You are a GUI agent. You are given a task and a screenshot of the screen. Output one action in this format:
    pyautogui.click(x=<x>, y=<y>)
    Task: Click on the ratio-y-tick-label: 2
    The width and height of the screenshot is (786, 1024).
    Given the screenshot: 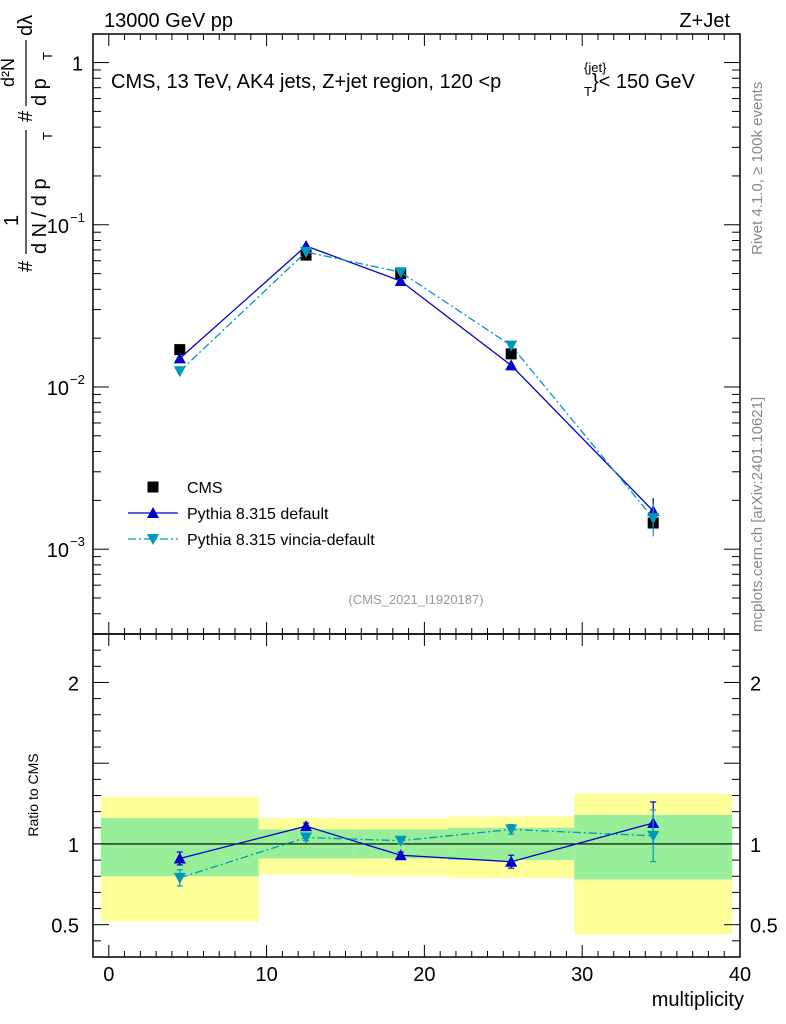 What is the action you would take?
    pyautogui.click(x=73, y=684)
    